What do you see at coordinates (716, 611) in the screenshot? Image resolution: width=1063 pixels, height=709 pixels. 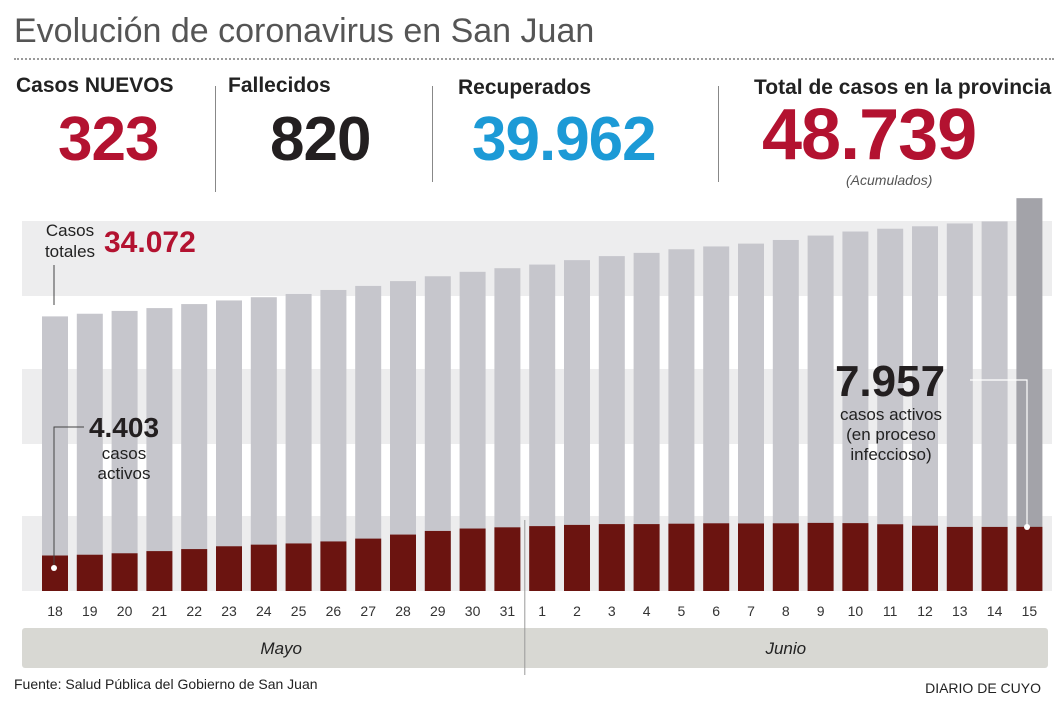 I see `x-tick-label: 6` at bounding box center [716, 611].